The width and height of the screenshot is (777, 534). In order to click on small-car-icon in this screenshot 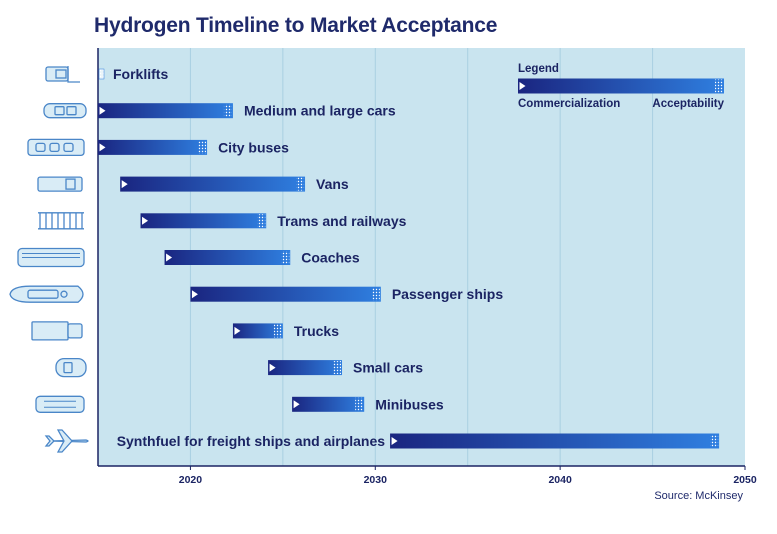, I will do `click(71, 367)`.